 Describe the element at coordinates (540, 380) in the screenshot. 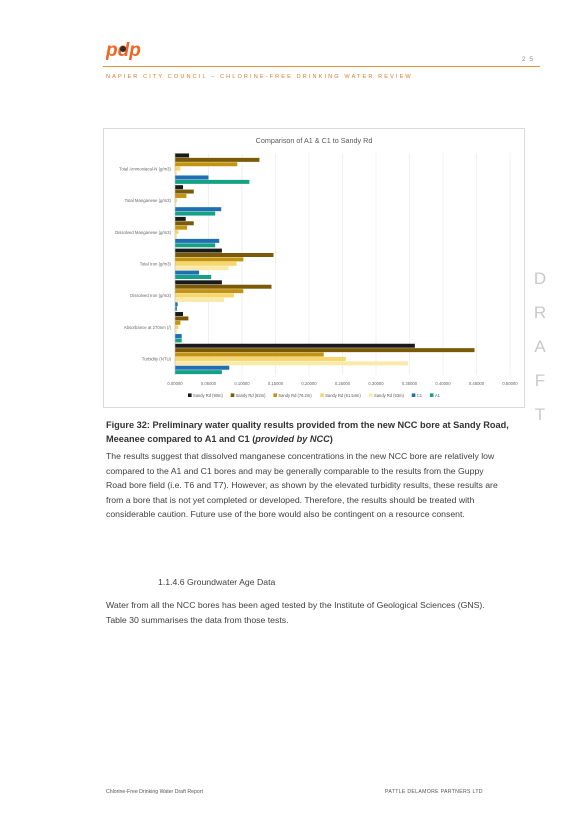

I see `draft-letter-f: F` at that location.